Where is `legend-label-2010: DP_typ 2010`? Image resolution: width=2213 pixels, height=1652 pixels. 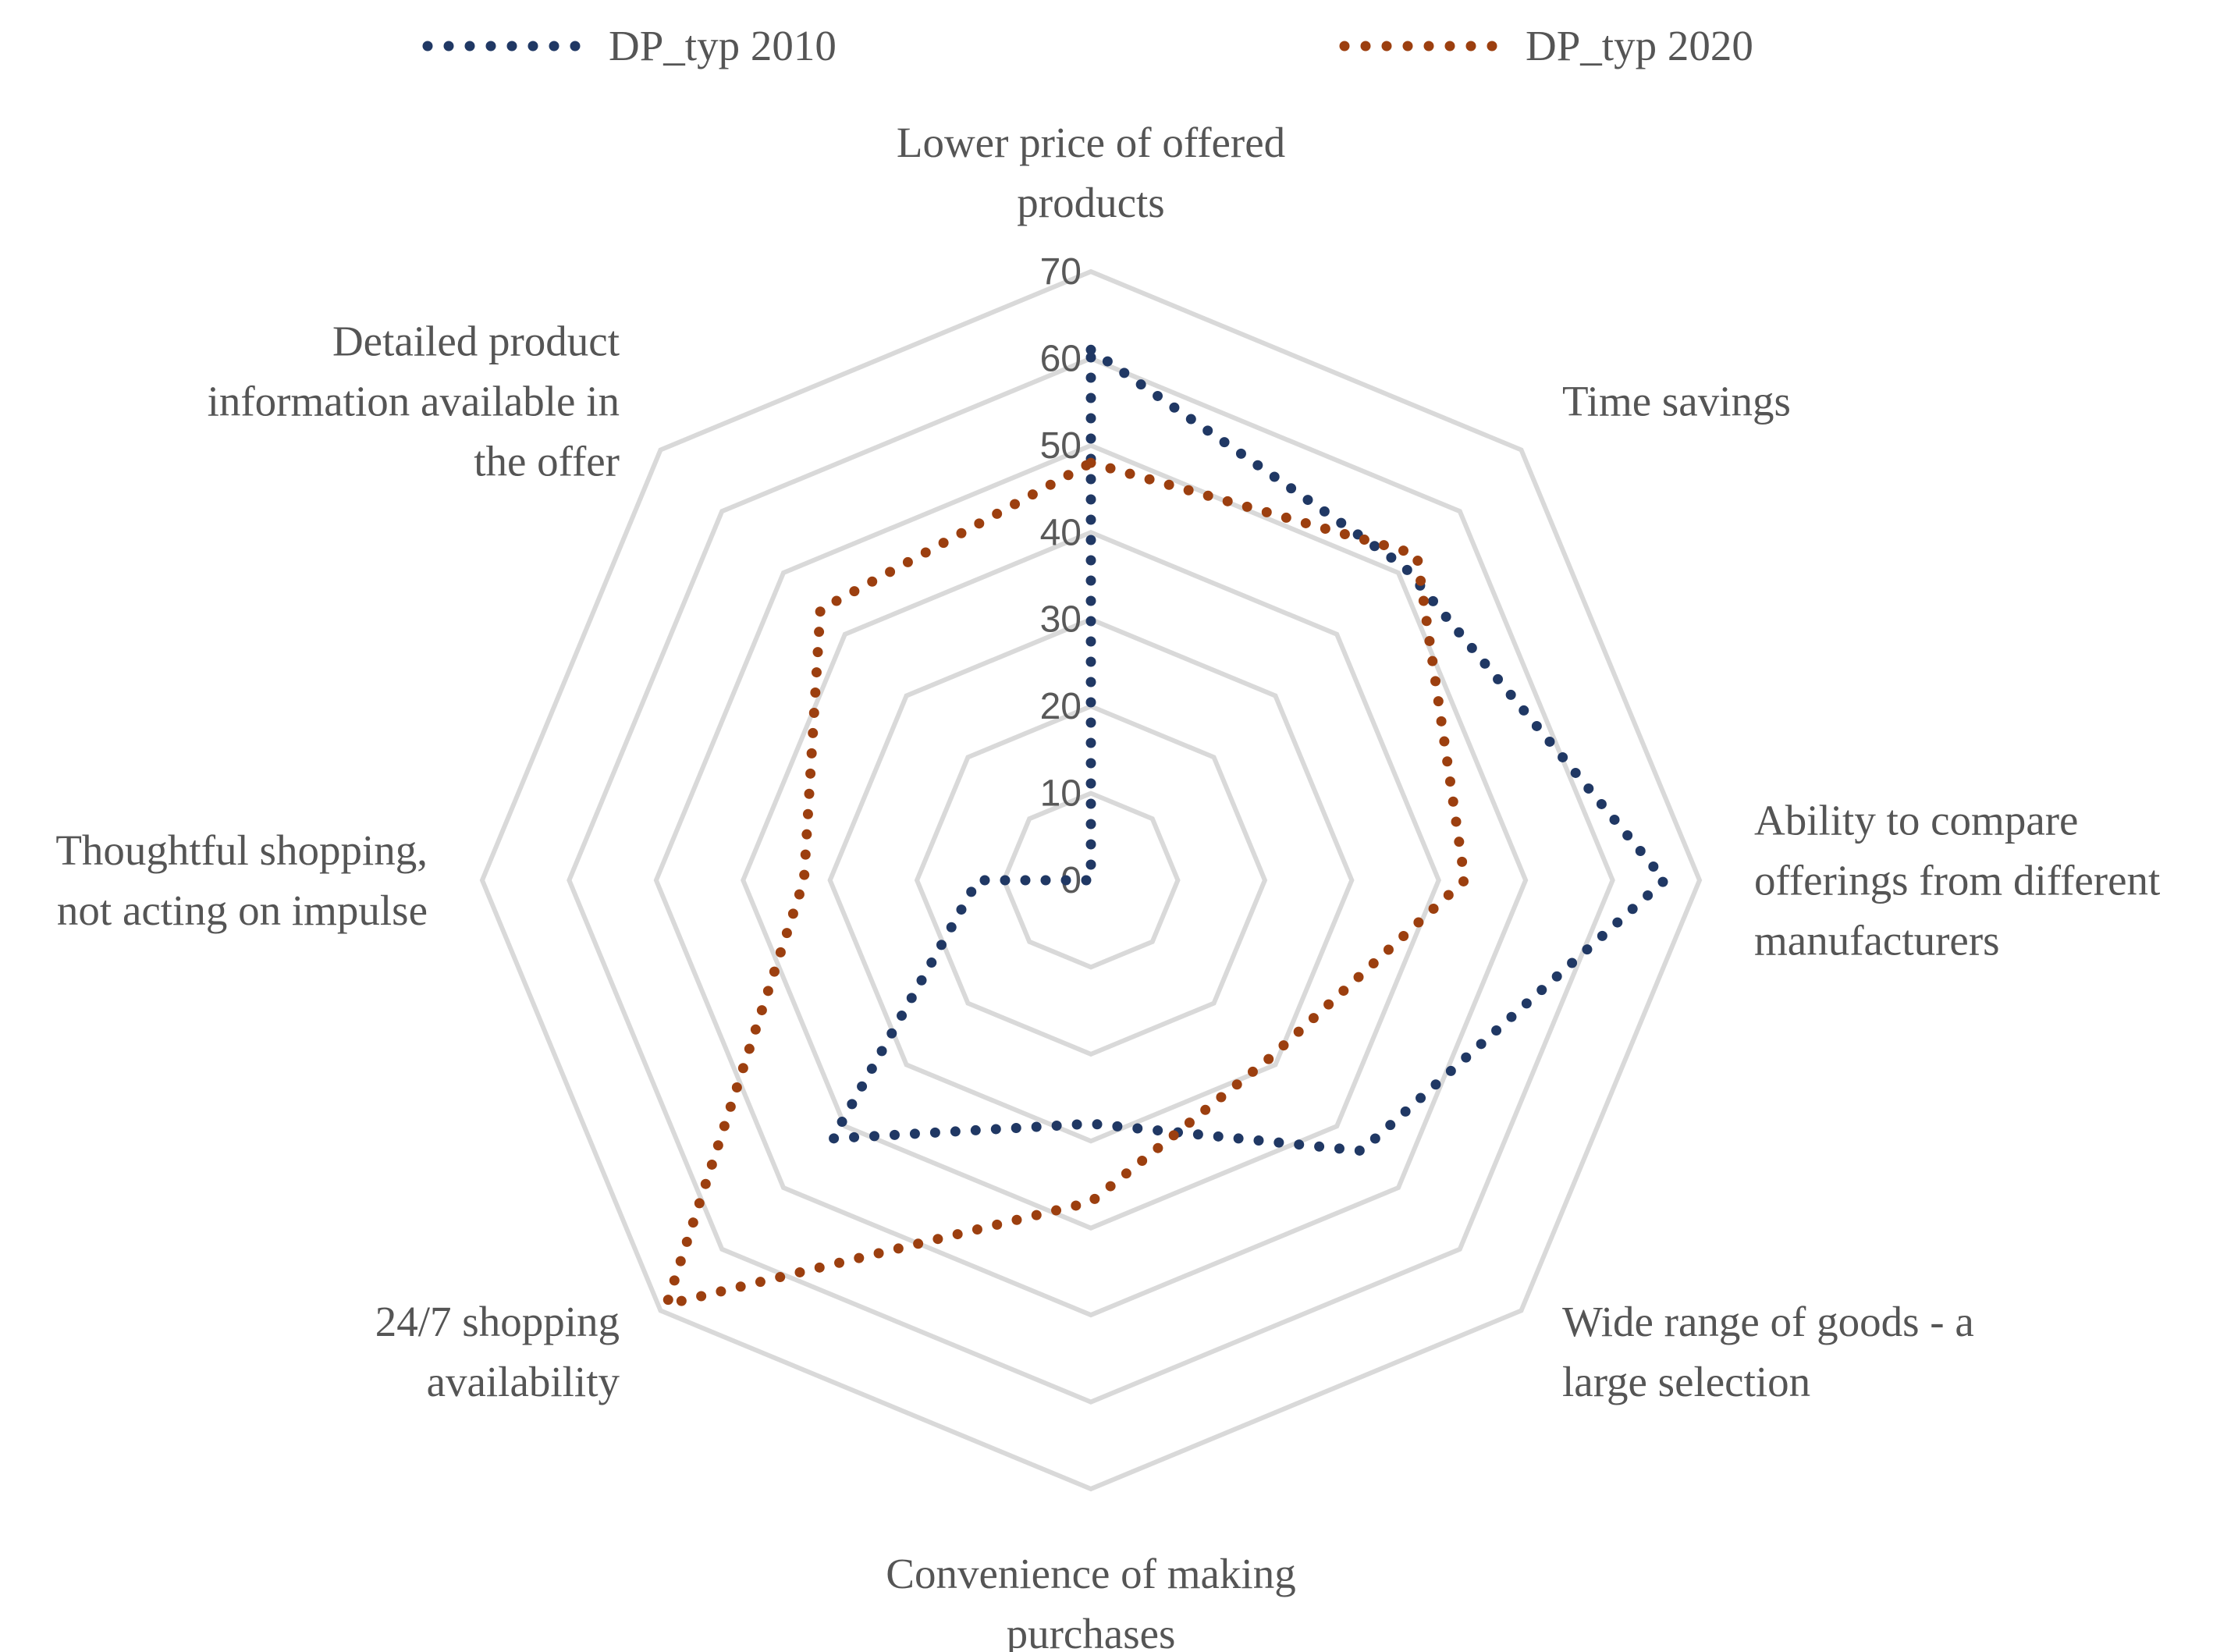
legend-label-2010: DP_typ 2010 is located at coordinates (723, 46).